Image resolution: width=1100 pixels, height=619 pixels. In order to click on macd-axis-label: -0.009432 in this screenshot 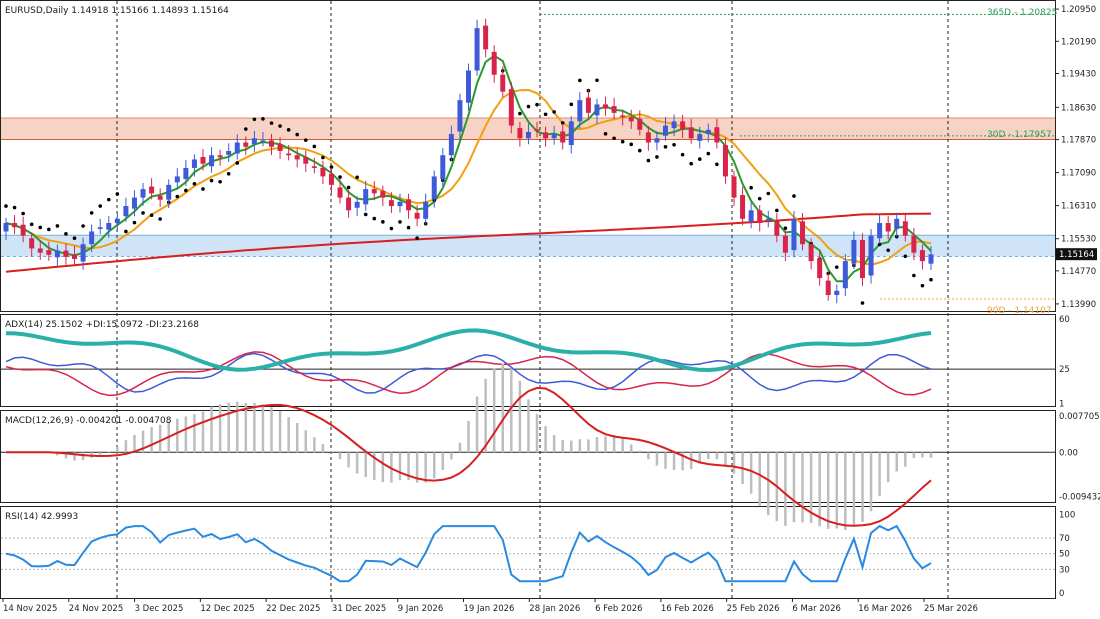, I will do `click(1079, 497)`.